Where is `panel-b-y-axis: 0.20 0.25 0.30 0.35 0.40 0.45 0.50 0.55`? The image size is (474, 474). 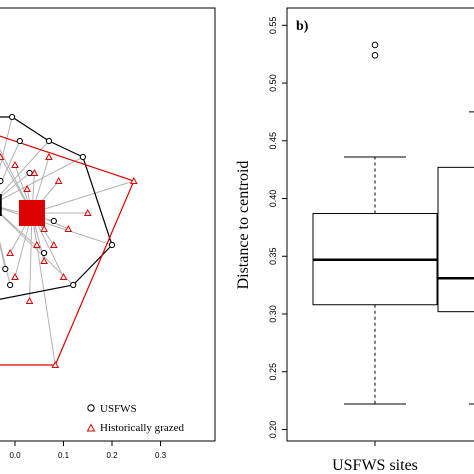 panel-b-y-axis: 0.20 0.25 0.30 0.35 0.40 0.45 0.50 0.55 is located at coordinates (277, 228).